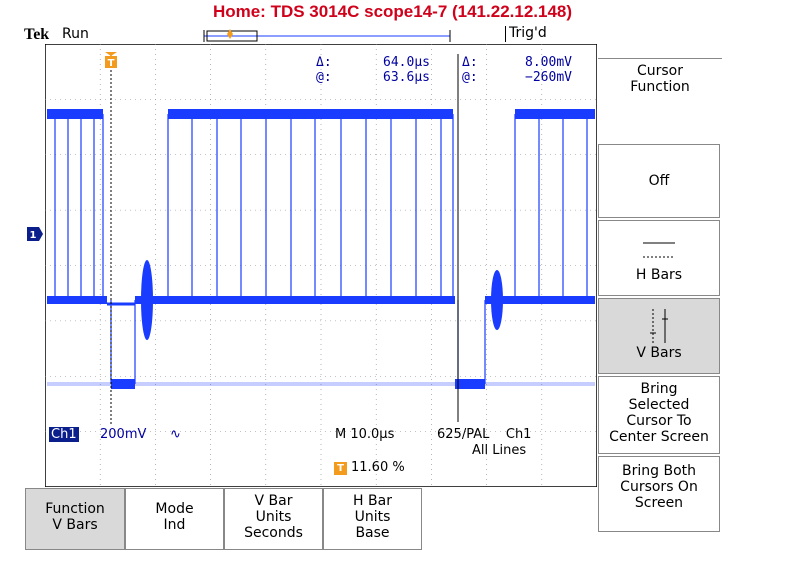 Image resolution: width=785 pixels, height=568 pixels. I want to click on mode-button: Mode Ind, so click(174, 519).